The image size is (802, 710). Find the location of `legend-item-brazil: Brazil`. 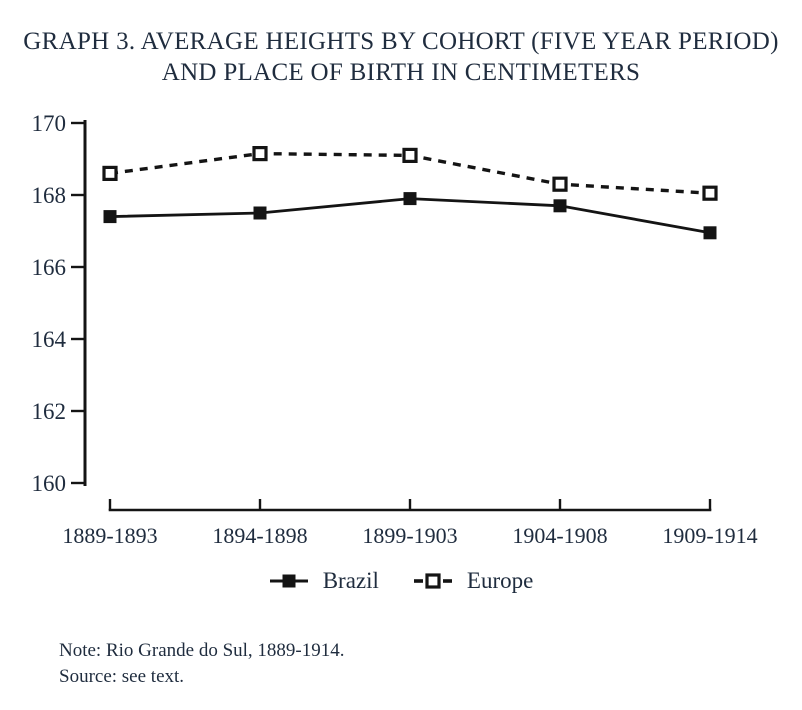

legend-item-brazil: Brazil is located at coordinates (324, 581).